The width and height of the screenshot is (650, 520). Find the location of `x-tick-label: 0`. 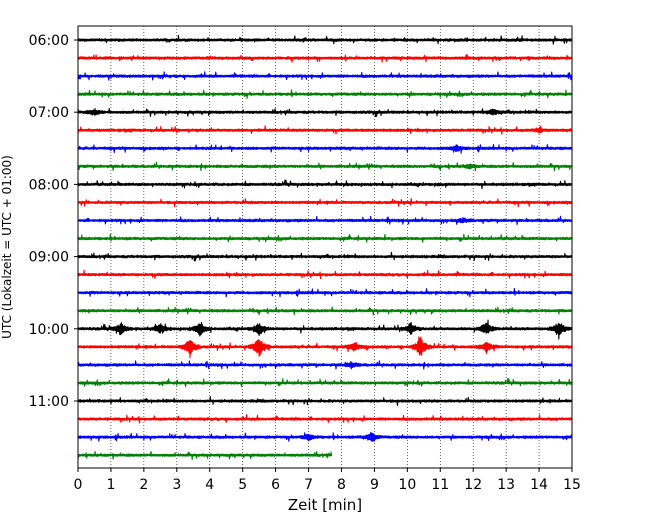

x-tick-label: 0 is located at coordinates (78, 485).